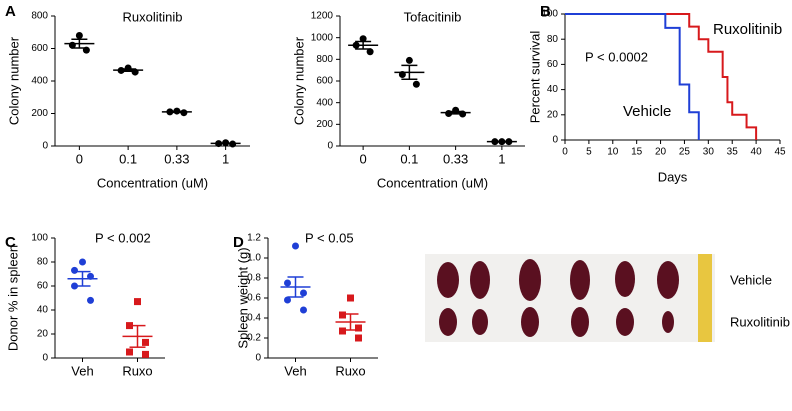 Image resolution: width=792 pixels, height=411 pixels. I want to click on x-tick-label: 35, so click(733, 152).